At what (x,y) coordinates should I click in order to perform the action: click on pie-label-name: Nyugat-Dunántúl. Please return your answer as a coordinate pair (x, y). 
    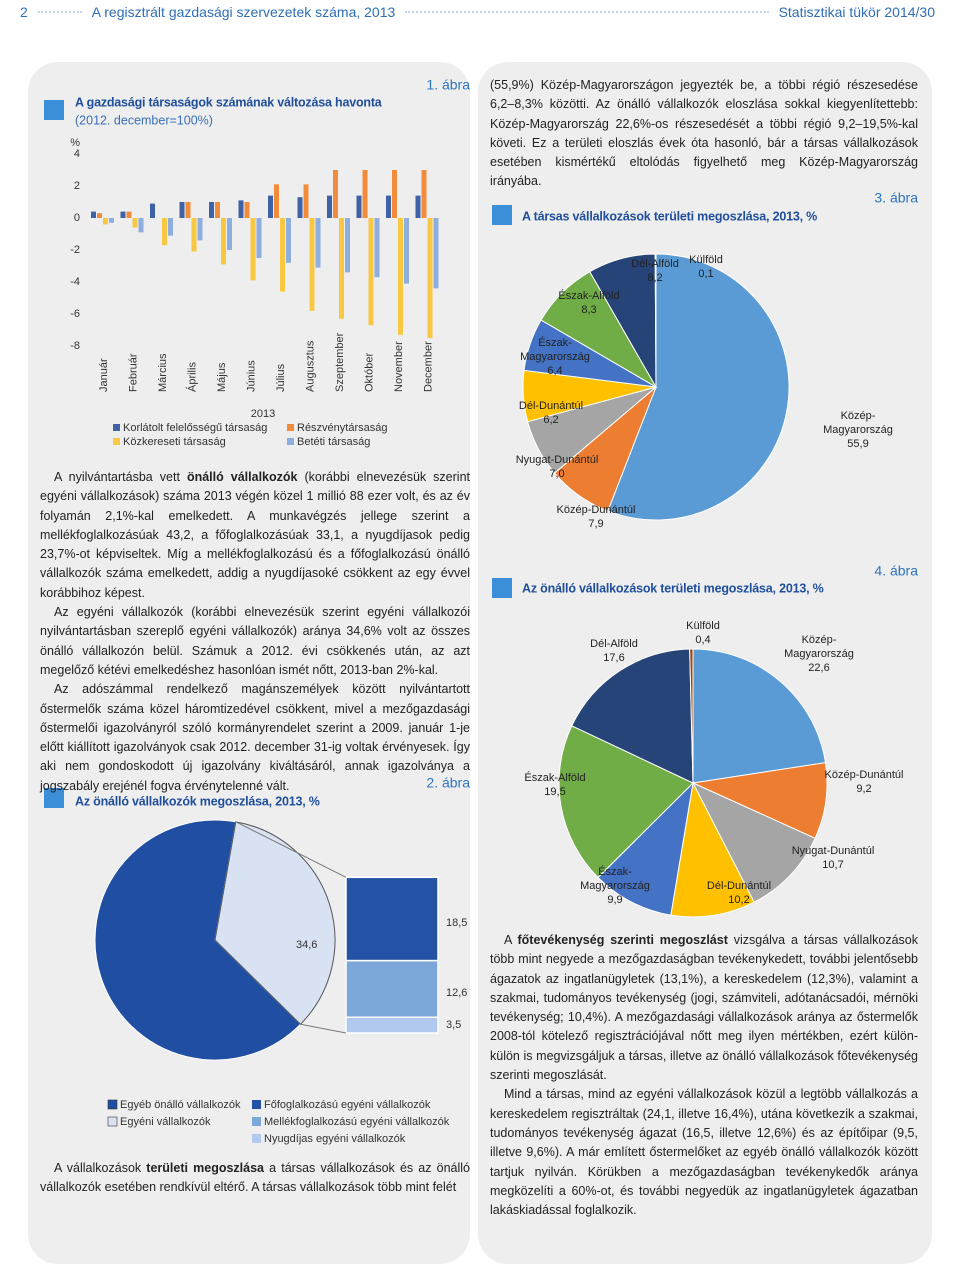
    Looking at the image, I should click on (833, 851).